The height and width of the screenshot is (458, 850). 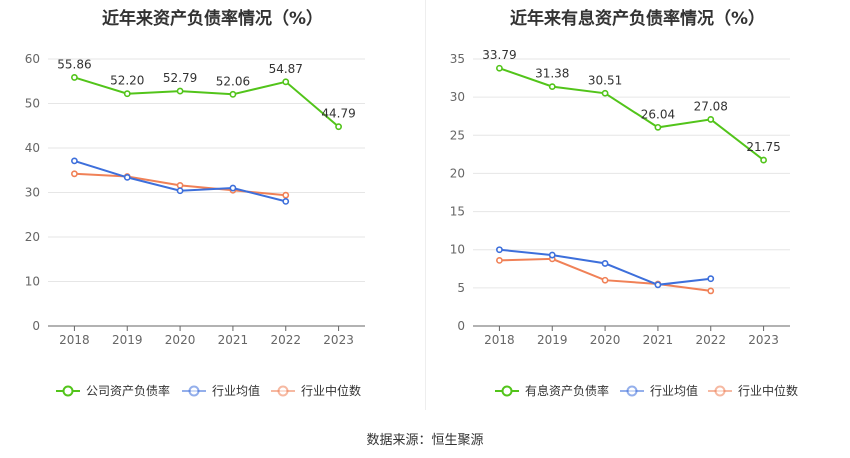 I want to click on data-label: 52.20, so click(x=127, y=81).